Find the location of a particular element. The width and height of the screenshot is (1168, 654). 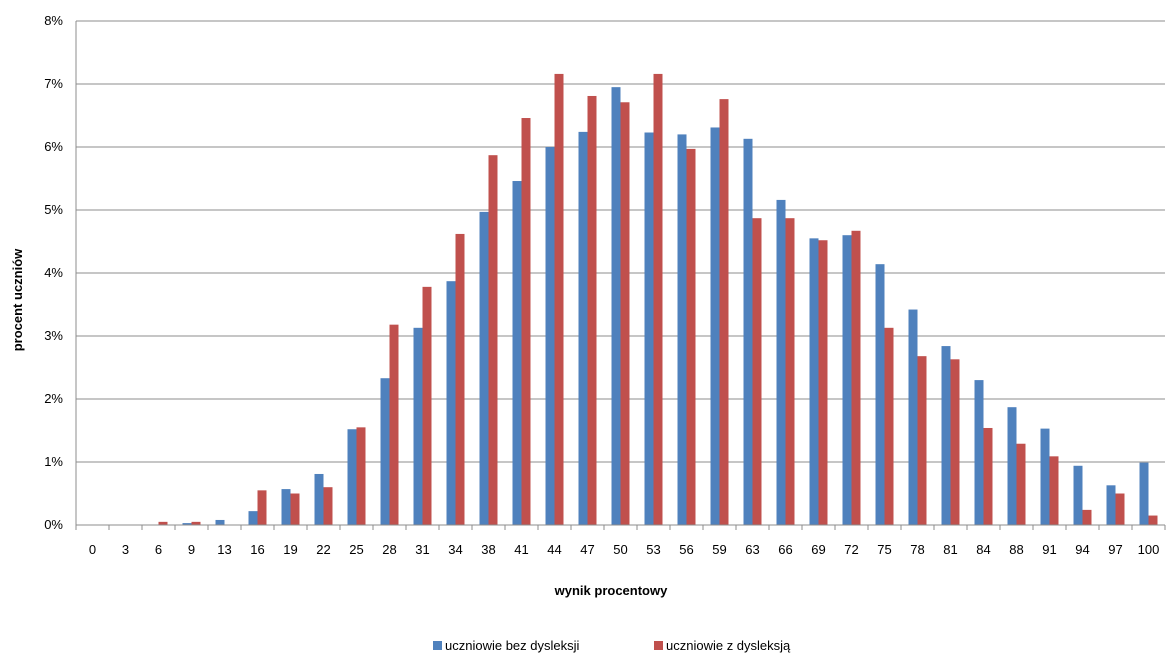

x-tick-label: 97 is located at coordinates (1115, 549).